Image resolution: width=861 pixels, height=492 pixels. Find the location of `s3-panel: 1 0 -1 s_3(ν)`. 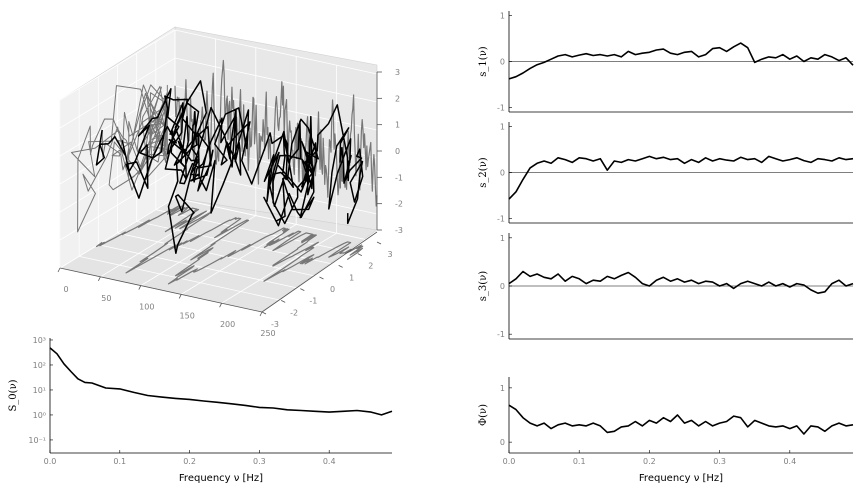

s3-panel: 1 0 -1 s_3(ν) is located at coordinates (666, 286).